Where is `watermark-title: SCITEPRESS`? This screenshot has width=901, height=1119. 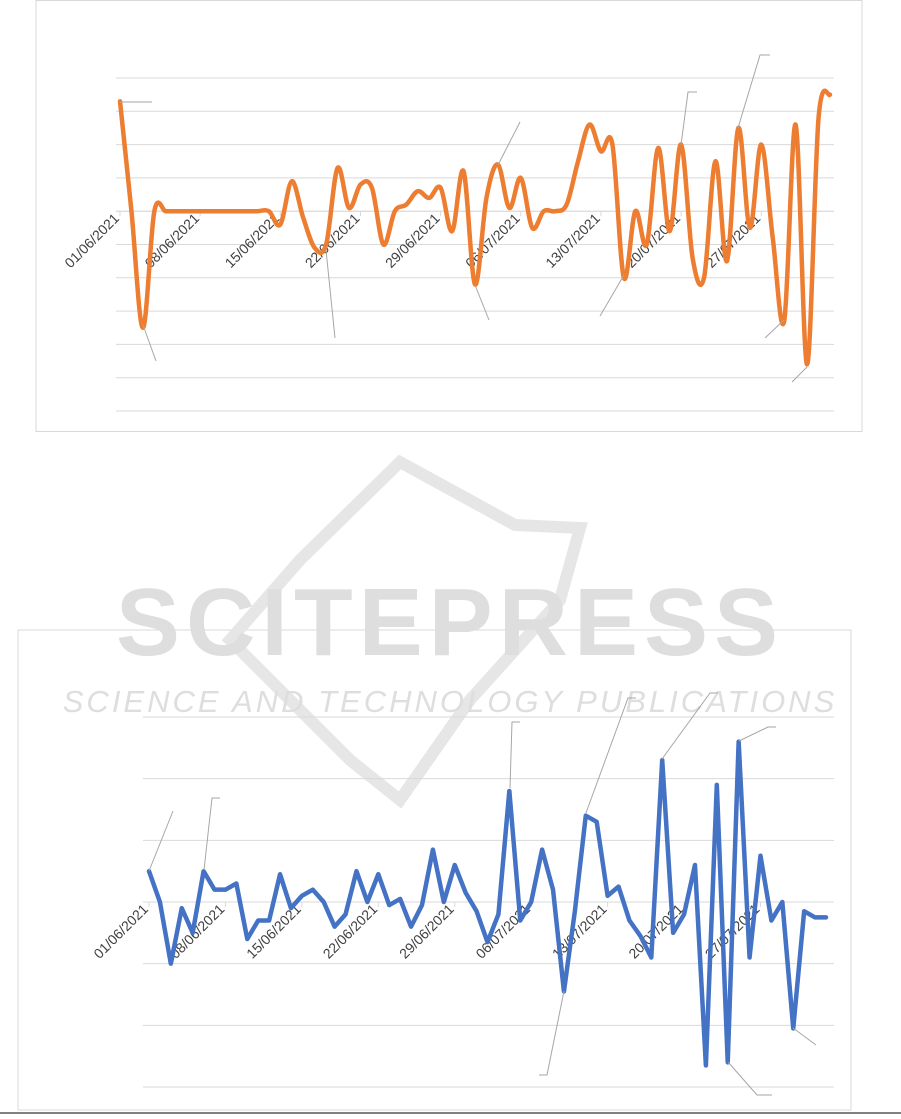
watermark-title: SCITEPRESS is located at coordinates (450, 622).